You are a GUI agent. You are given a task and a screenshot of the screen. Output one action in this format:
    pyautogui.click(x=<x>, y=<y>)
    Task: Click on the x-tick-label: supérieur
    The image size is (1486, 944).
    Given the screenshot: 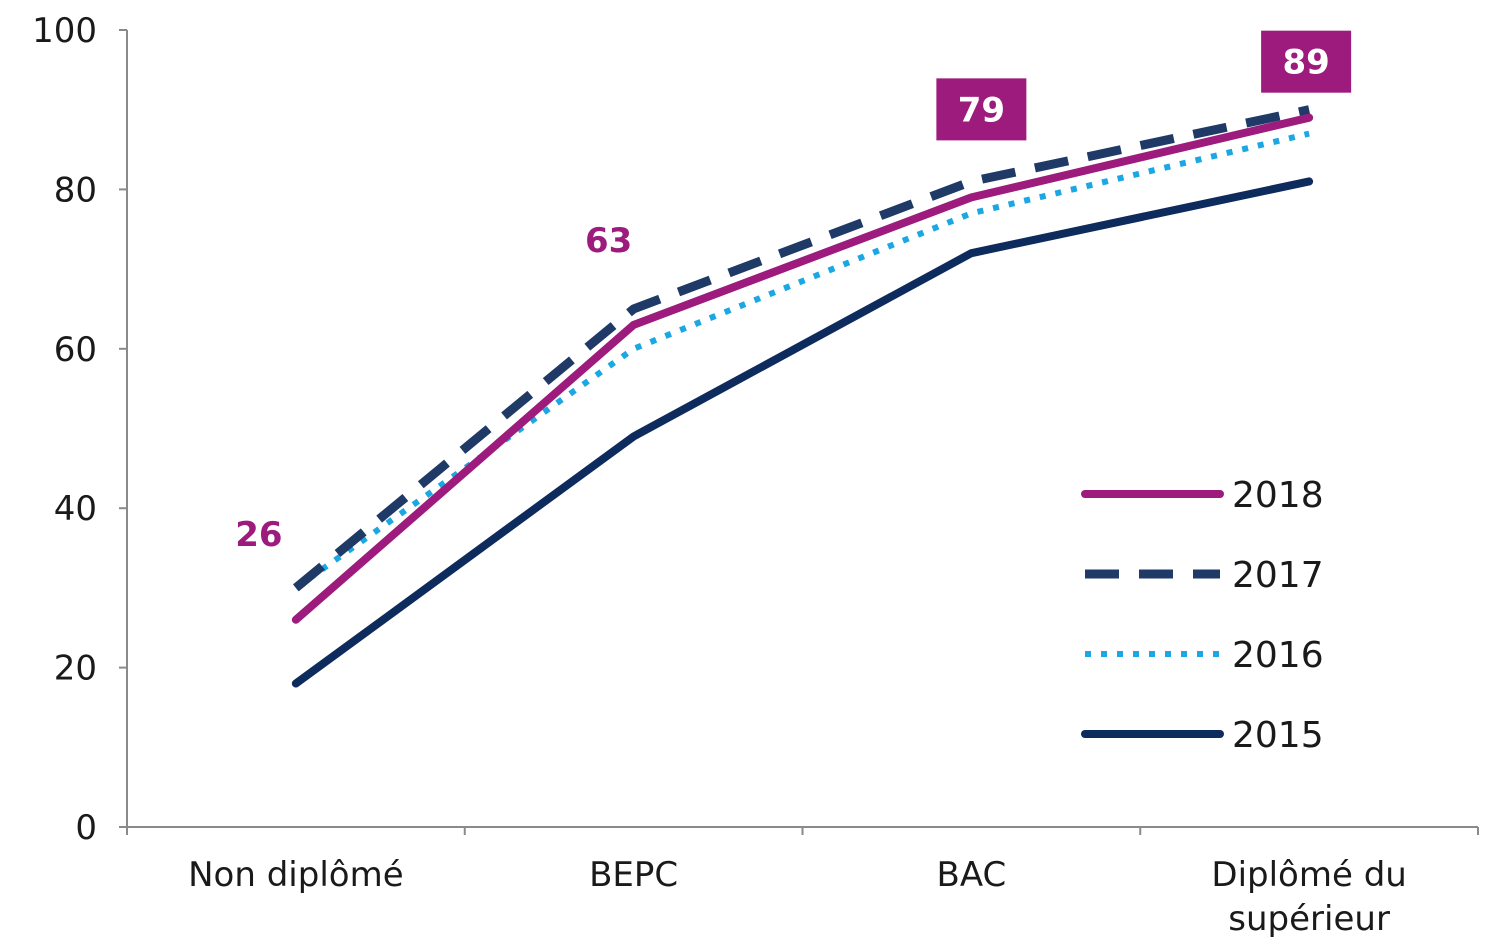 What is the action you would take?
    pyautogui.click(x=1309, y=919)
    